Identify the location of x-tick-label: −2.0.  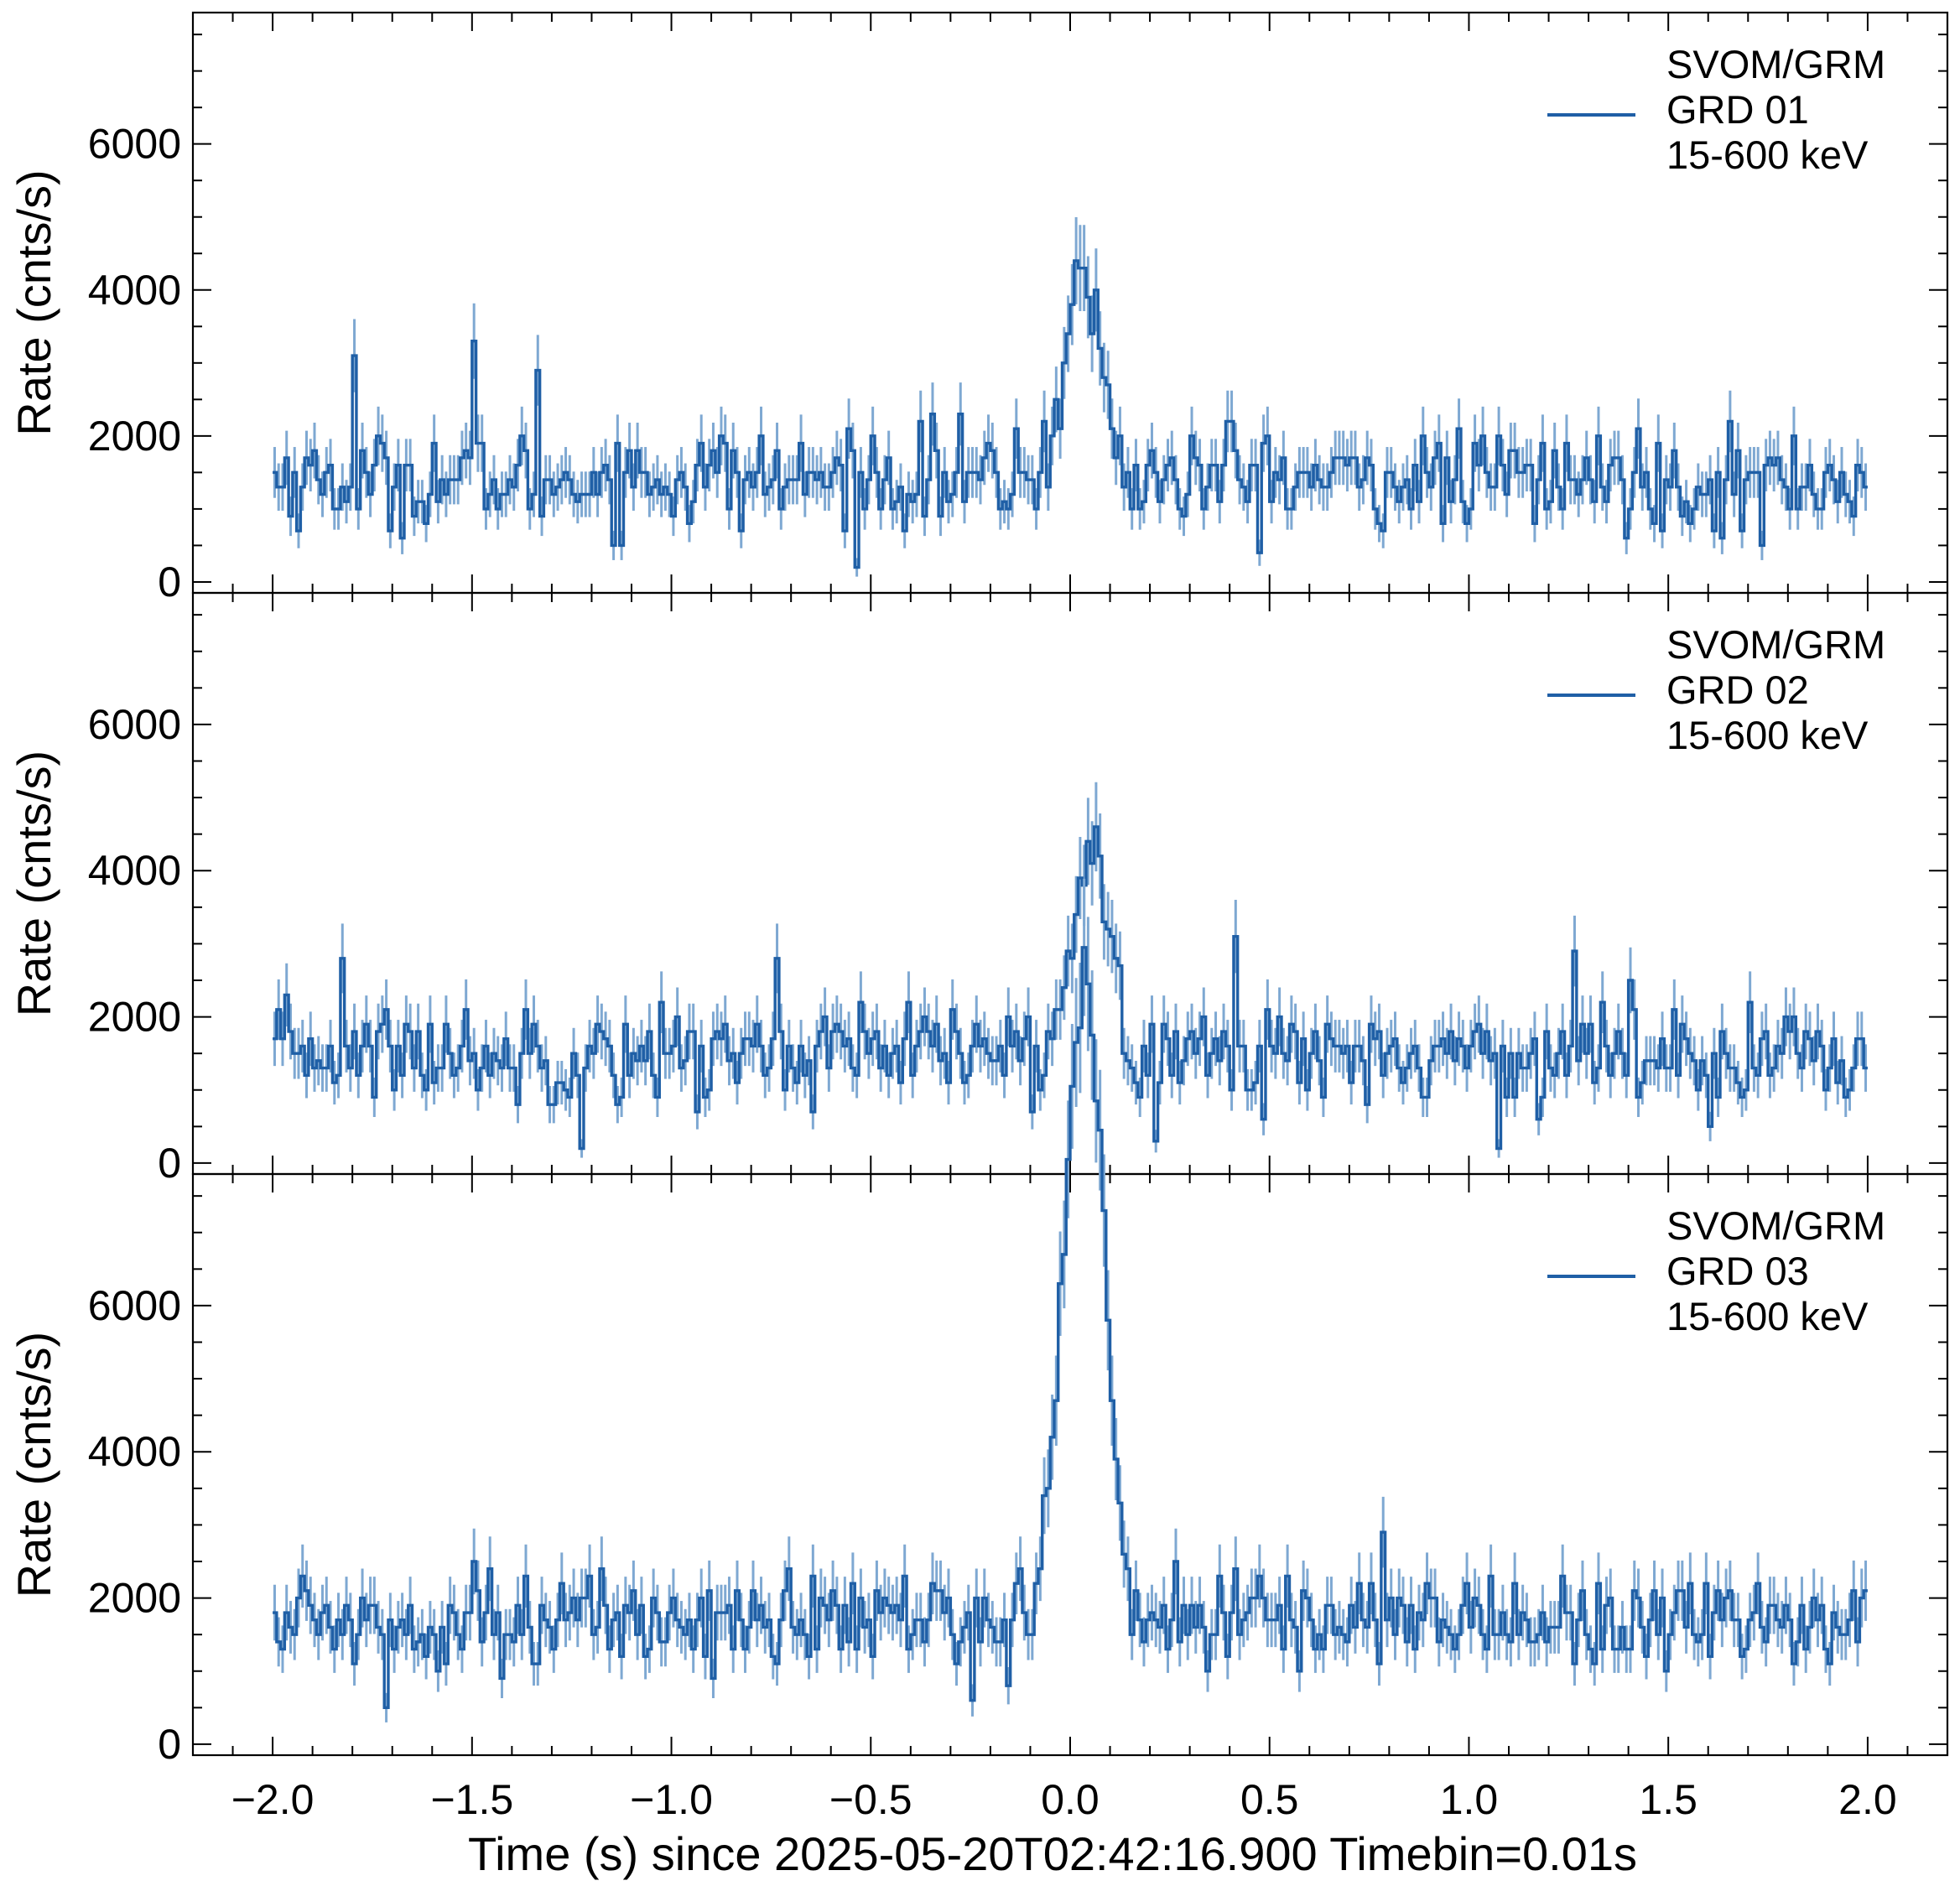
(273, 1799).